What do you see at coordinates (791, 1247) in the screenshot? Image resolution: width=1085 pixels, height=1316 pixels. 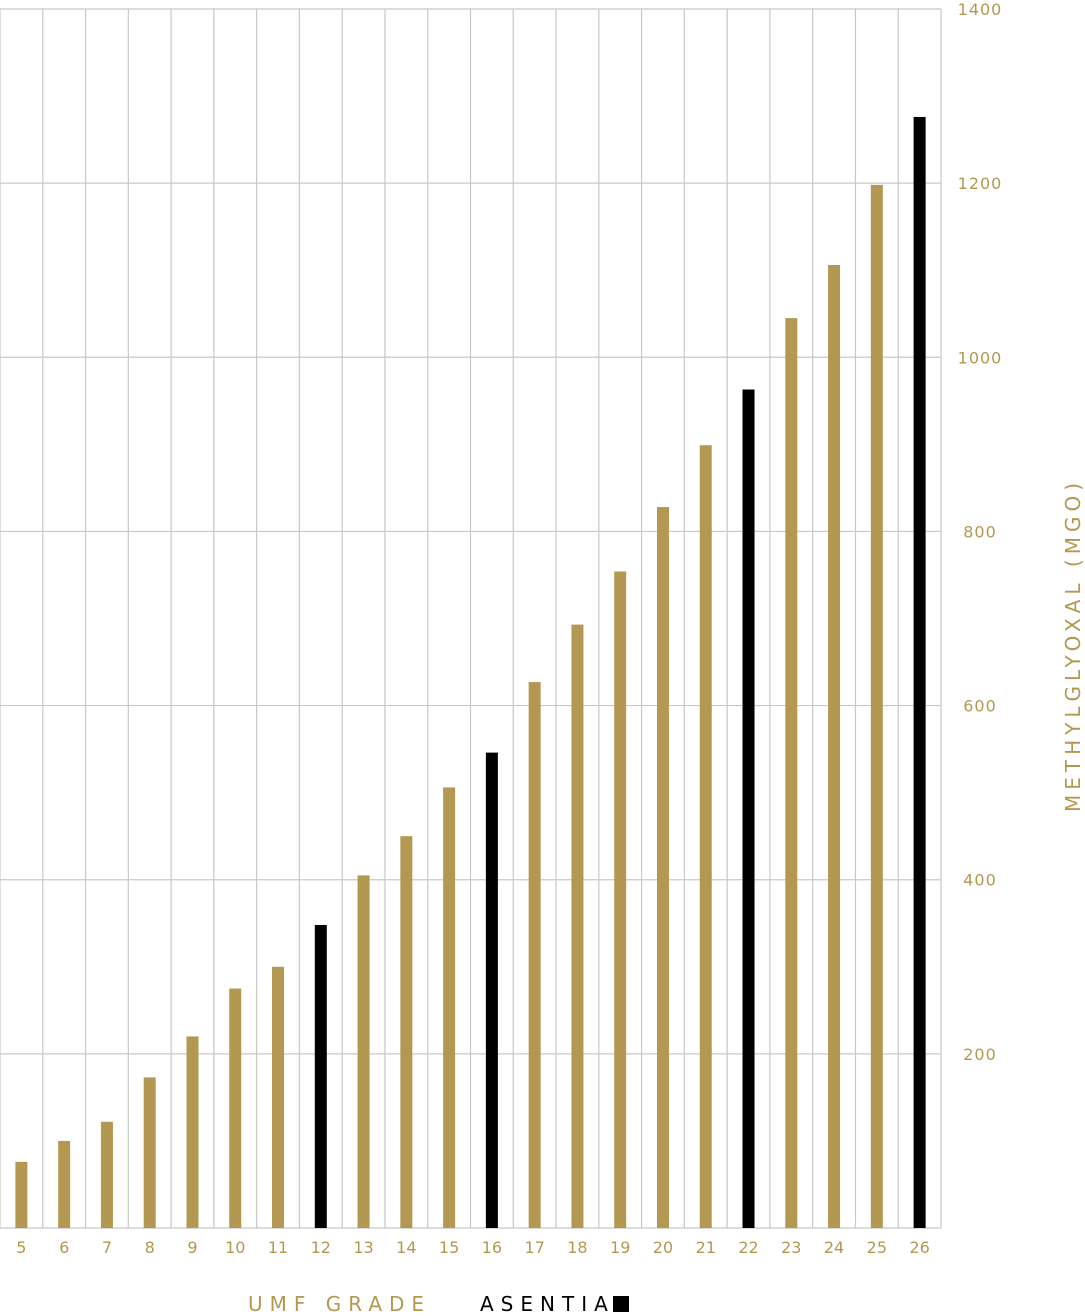 I see `x-tick-label: 23` at bounding box center [791, 1247].